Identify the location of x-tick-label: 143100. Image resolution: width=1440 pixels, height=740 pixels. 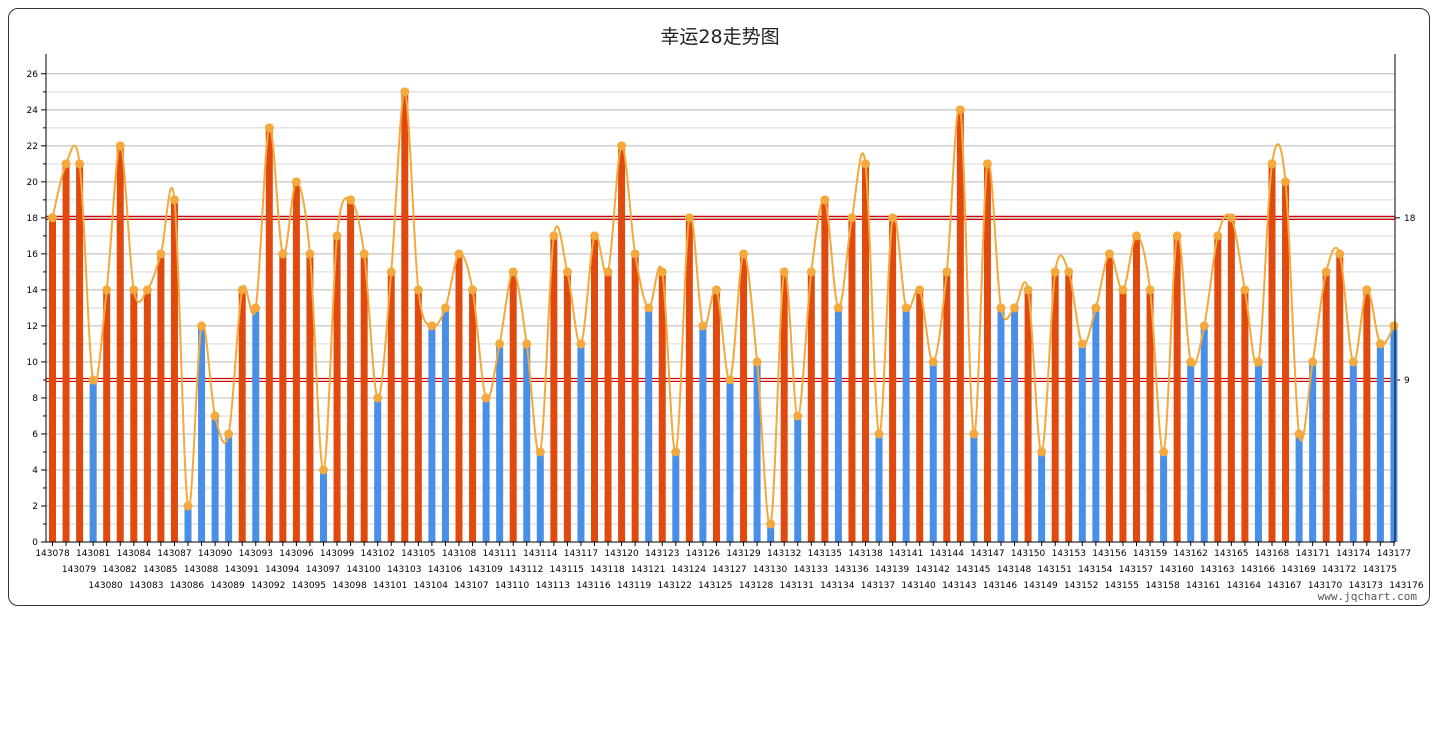
(363, 570).